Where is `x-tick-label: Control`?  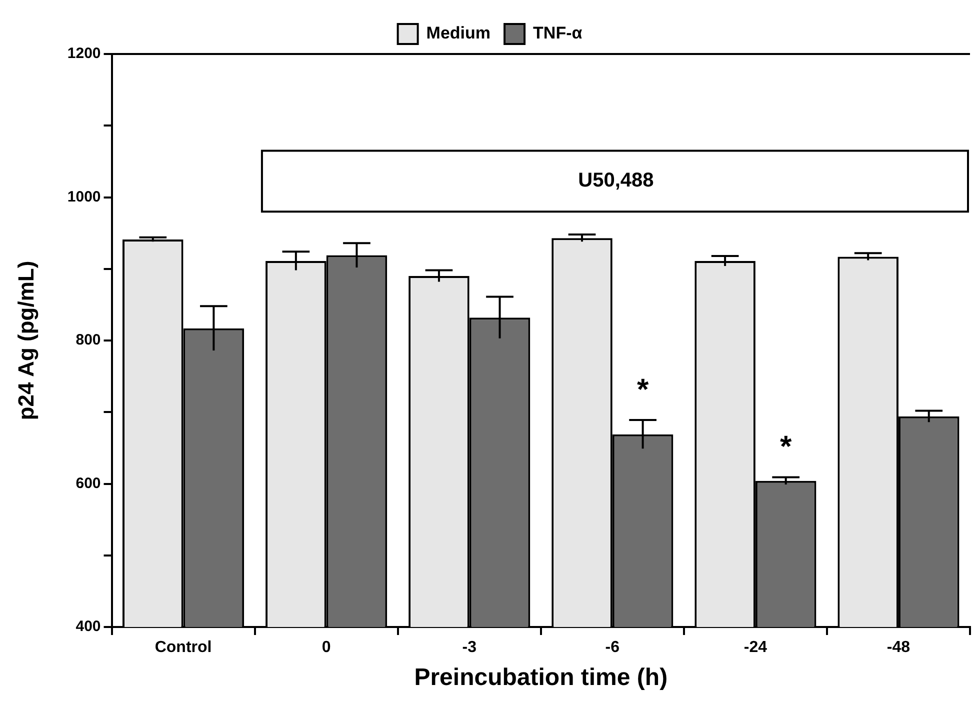
x-tick-label: Control is located at coordinates (183, 647).